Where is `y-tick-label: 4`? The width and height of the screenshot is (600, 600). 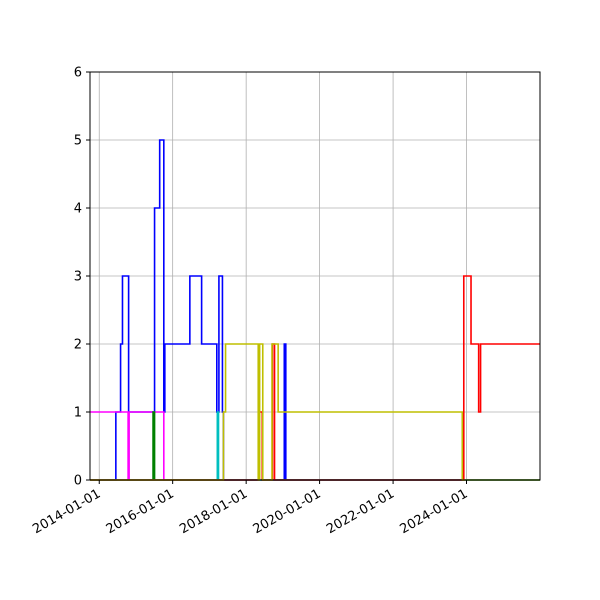
y-tick-label: 4 is located at coordinates (78, 209).